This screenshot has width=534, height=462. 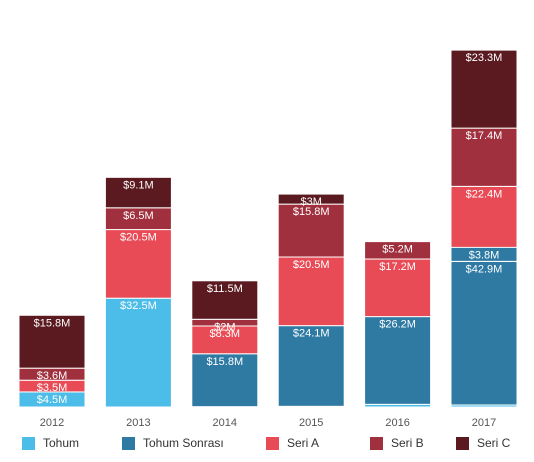 What do you see at coordinates (484, 269) in the screenshot?
I see `data-label: $42.9M` at bounding box center [484, 269].